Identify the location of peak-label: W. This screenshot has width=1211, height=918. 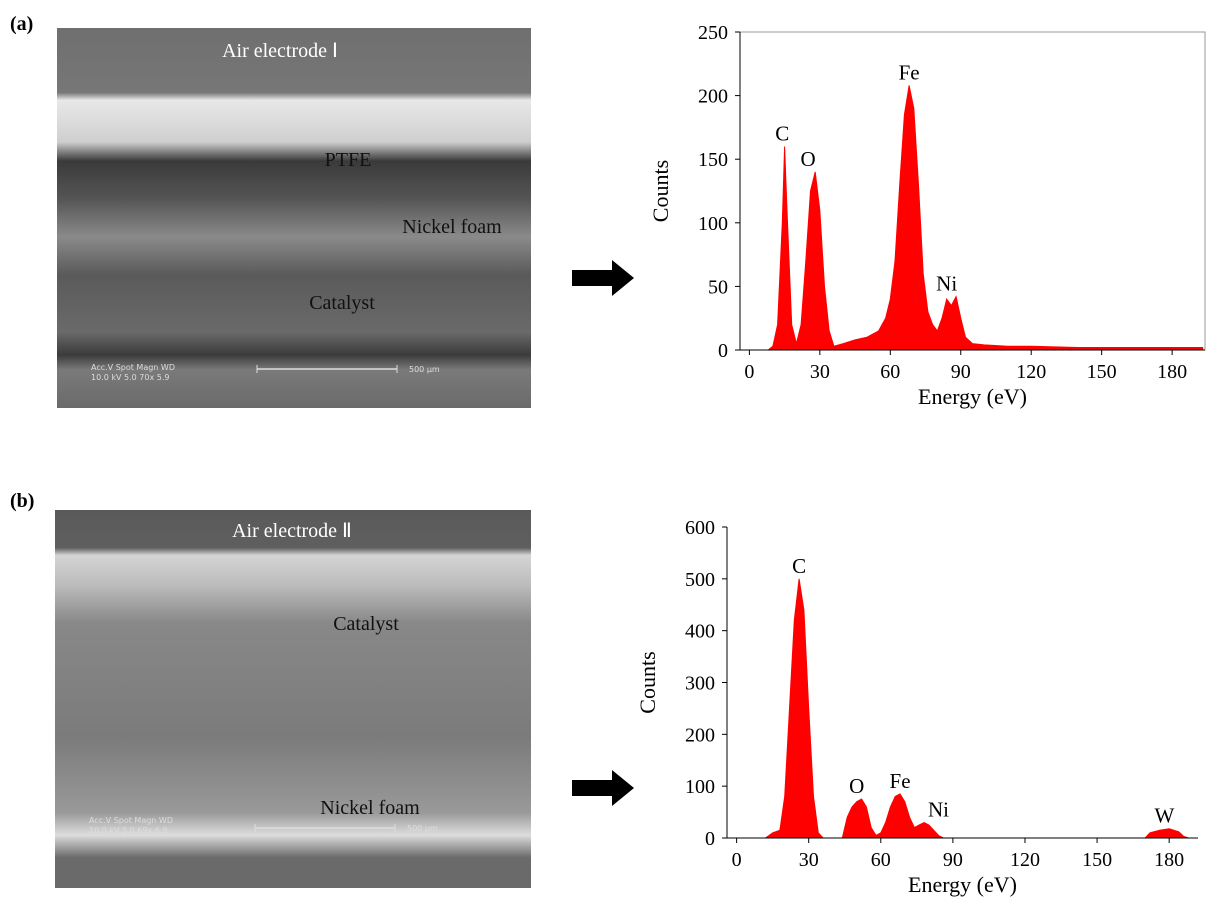
(1164, 816).